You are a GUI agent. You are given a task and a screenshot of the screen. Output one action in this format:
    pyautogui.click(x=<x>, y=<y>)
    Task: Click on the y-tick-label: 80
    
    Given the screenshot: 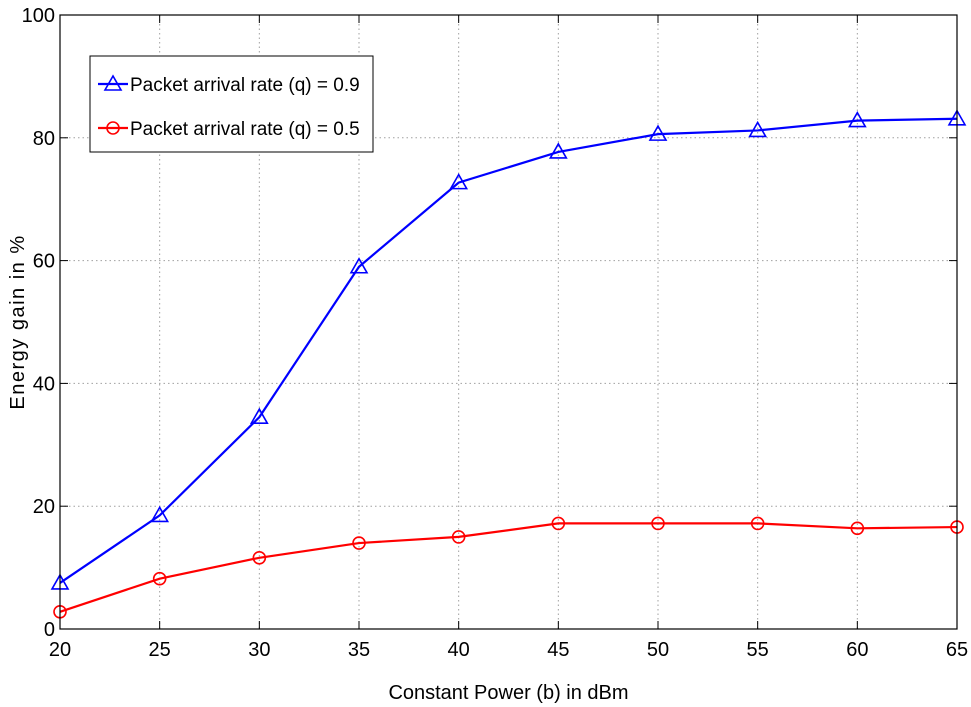 What is the action you would take?
    pyautogui.click(x=44, y=139)
    